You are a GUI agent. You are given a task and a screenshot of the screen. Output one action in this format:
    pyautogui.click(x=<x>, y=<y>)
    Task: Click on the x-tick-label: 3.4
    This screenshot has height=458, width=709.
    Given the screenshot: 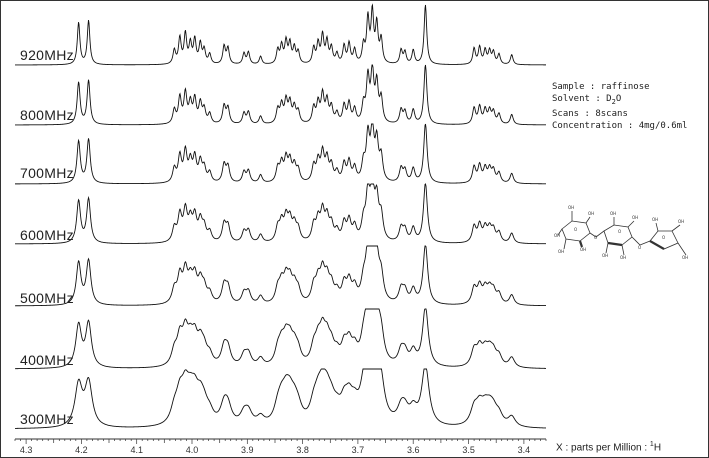 What is the action you would take?
    pyautogui.click(x=524, y=450)
    